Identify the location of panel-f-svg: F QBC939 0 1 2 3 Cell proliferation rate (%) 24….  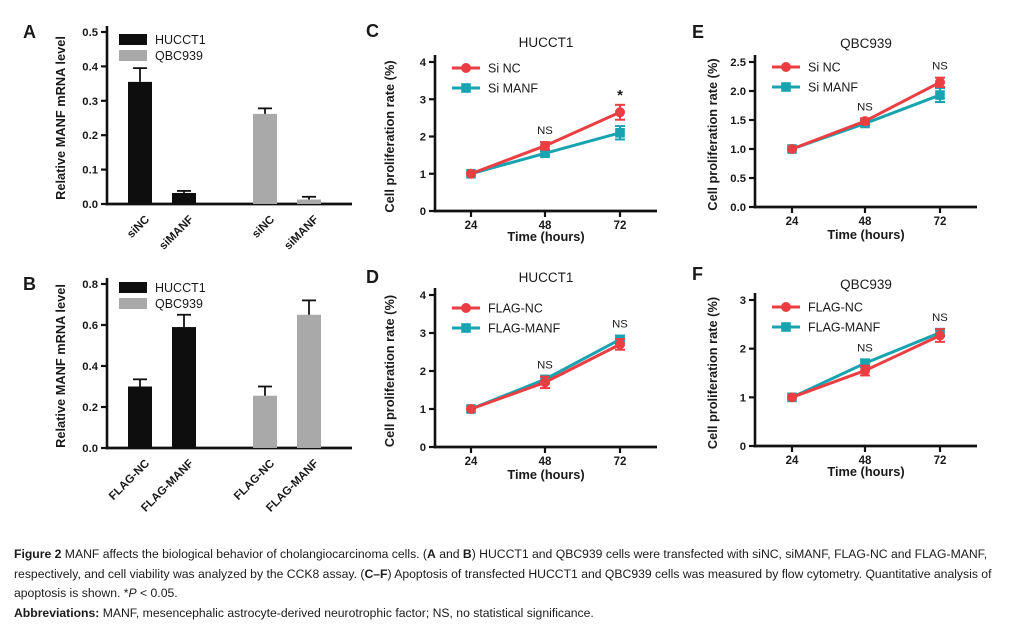
(834, 371).